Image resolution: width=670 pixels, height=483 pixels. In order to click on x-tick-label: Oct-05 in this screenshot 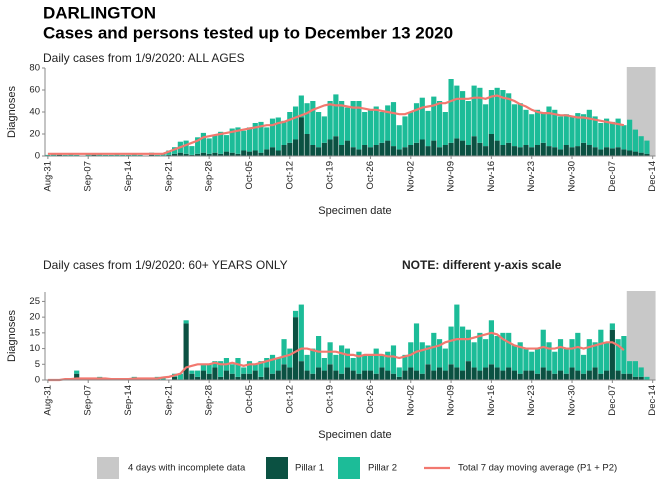, I will do `click(249, 175)`.